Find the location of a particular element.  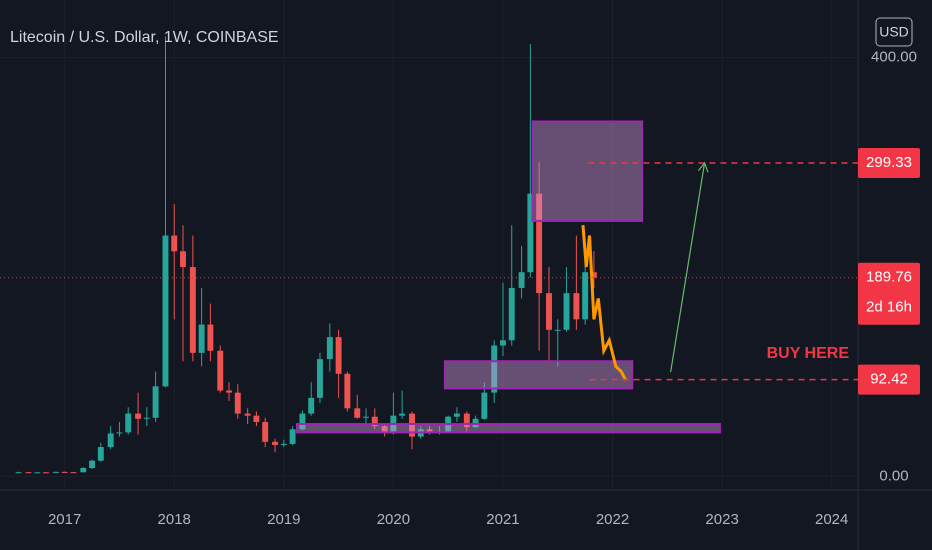

countdown-label: 2d 16h is located at coordinates (889, 307).